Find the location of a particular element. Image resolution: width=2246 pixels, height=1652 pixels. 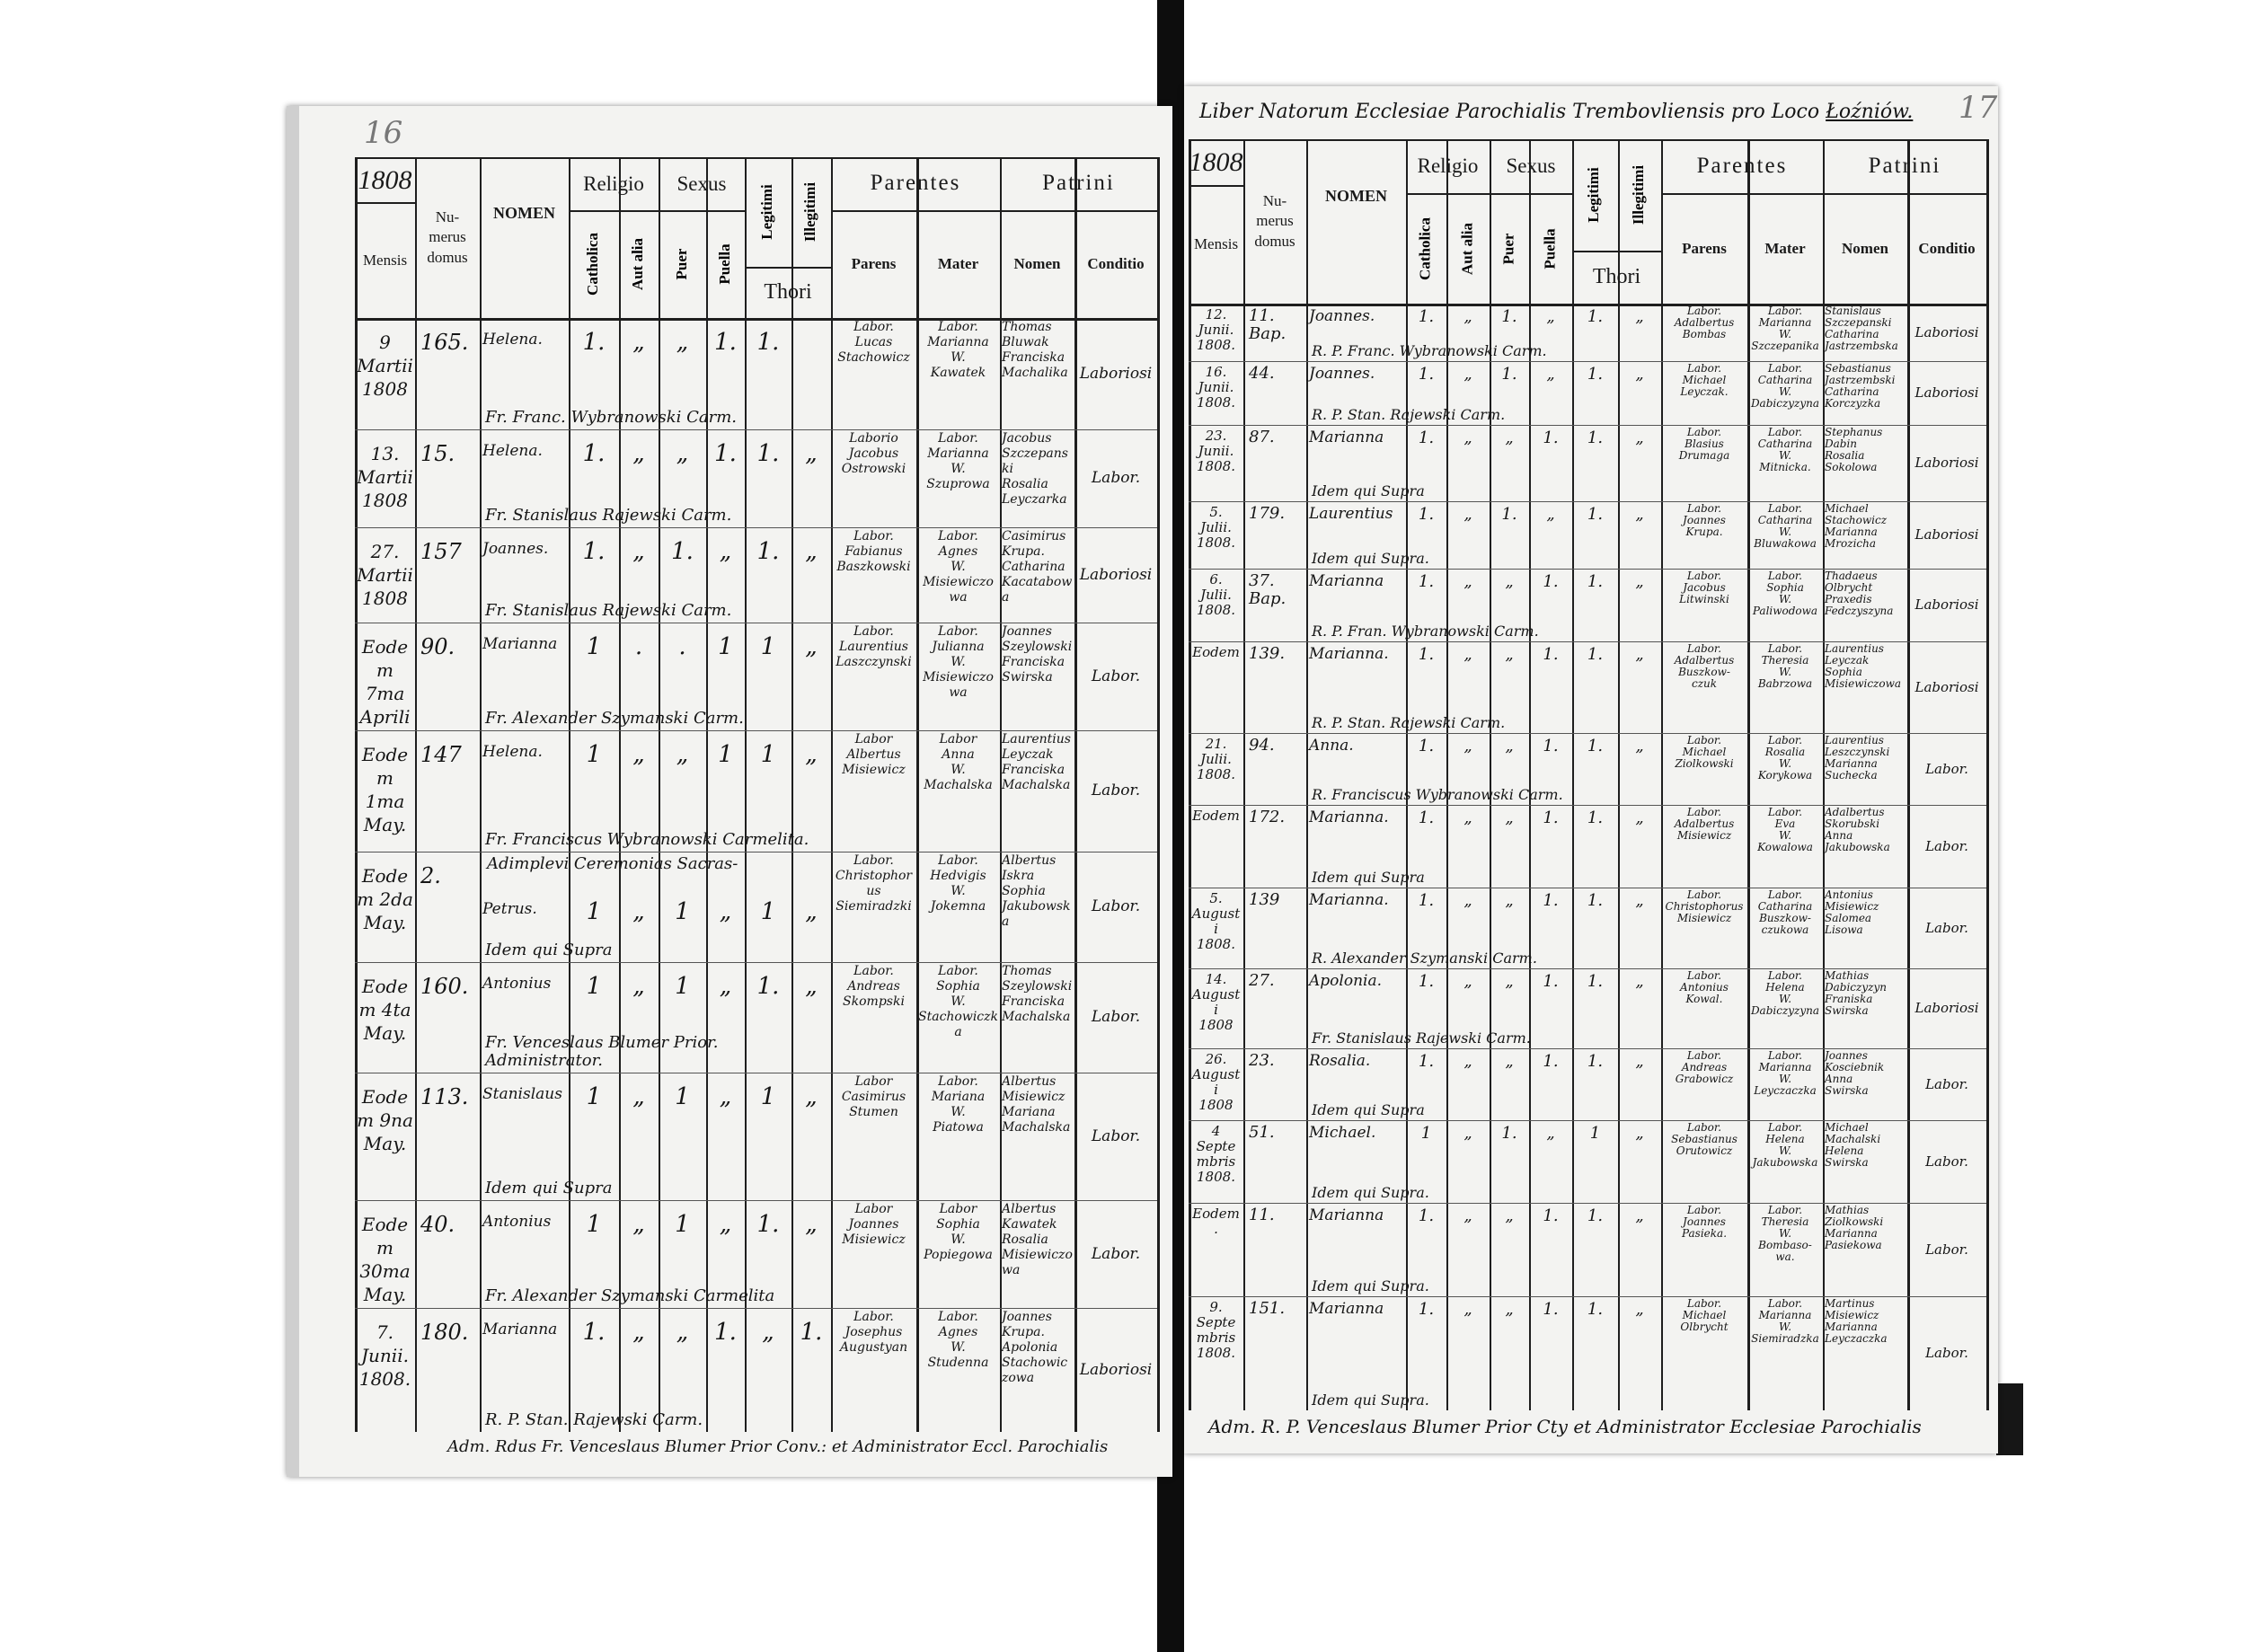

mother: Labor. Marianna W. Siemiradzka is located at coordinates (1785, 1321).